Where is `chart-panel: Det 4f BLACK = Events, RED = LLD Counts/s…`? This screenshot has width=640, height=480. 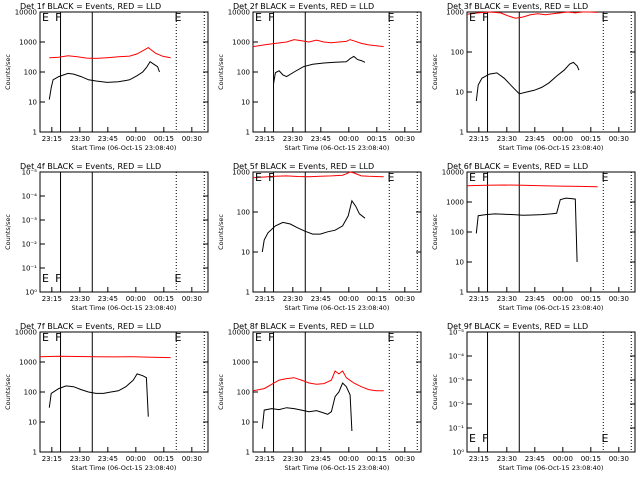 chart-panel: Det 4f BLACK = Events, RED = LLD Counts/s… is located at coordinates (106, 237).